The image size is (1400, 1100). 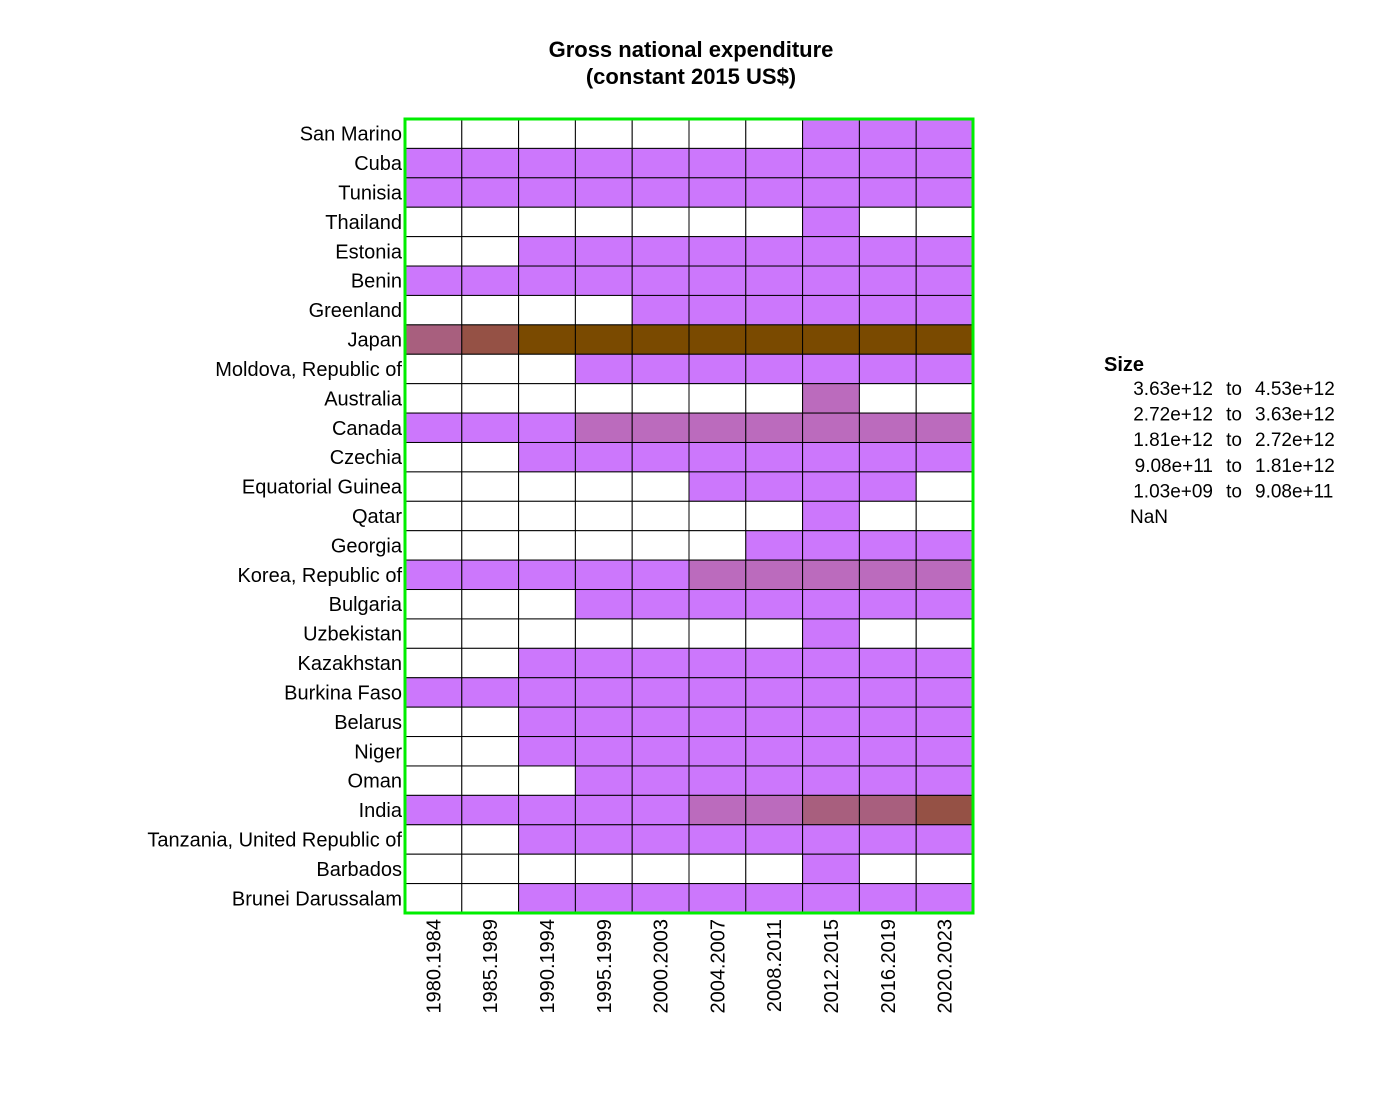 I want to click on row-label: Benin, so click(x=376, y=282).